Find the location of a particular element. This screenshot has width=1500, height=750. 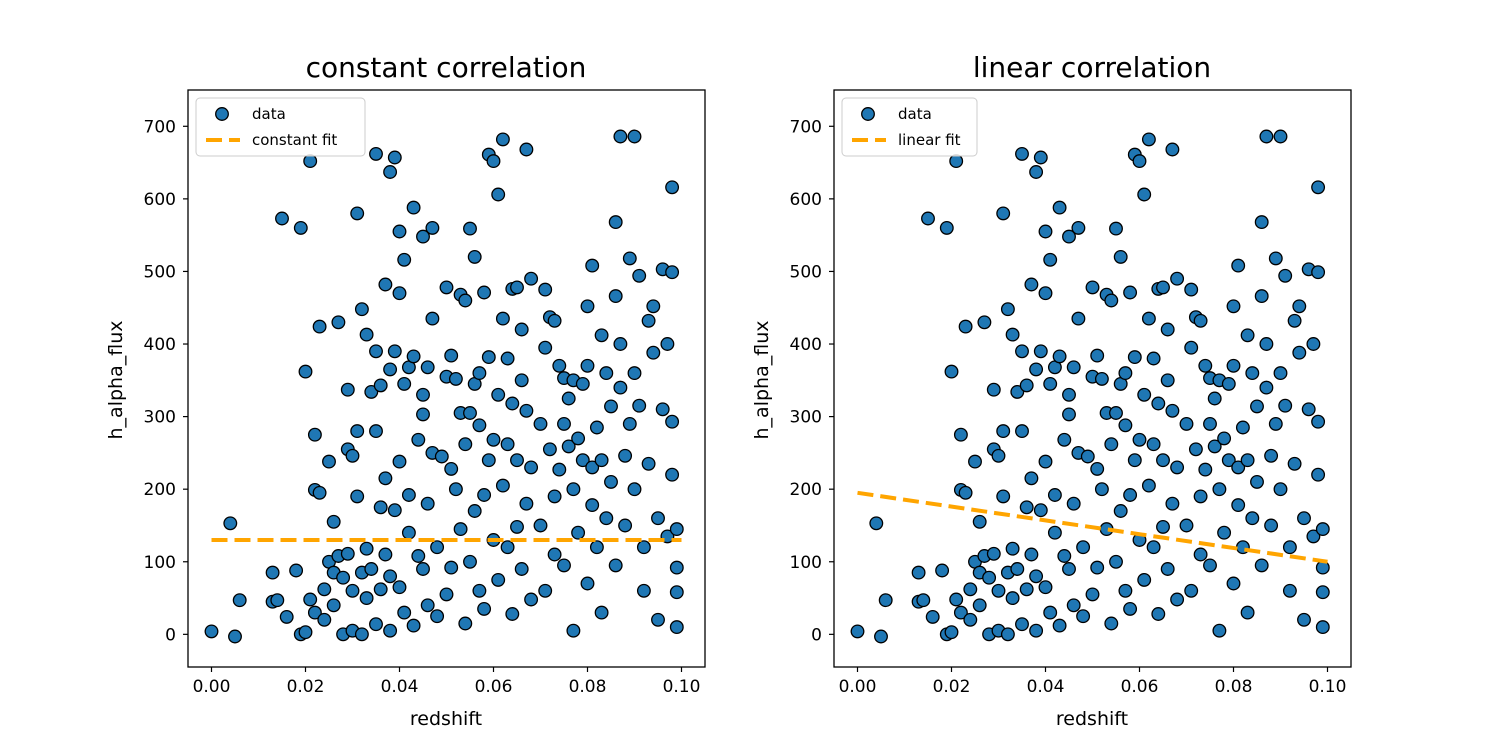

x-tick-label: 0.06 is located at coordinates (1140, 687).